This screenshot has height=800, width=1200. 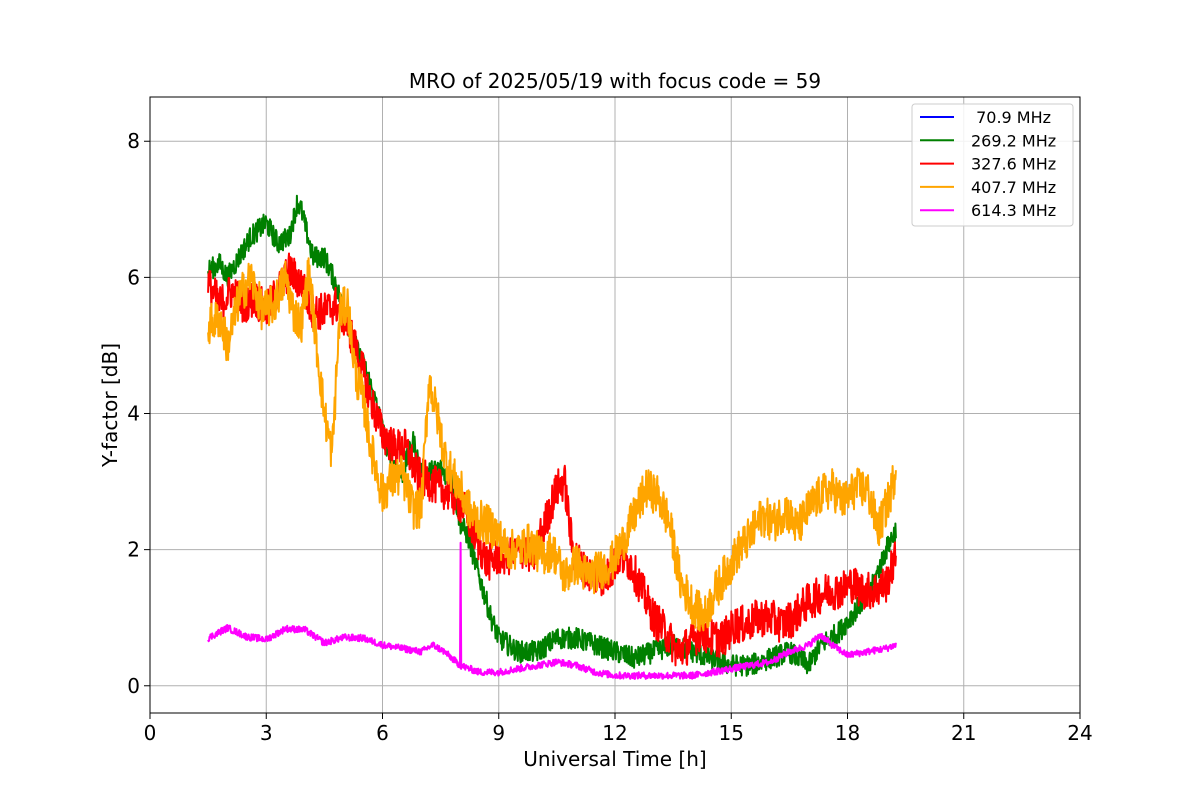 I want to click on legend-label: 70.9 MHz, so click(x=1011, y=117).